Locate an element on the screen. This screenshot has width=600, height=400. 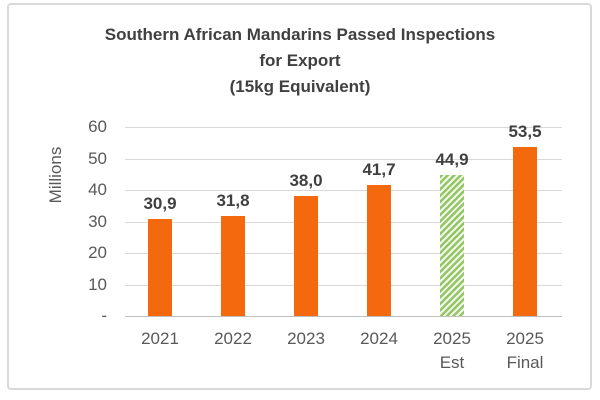
bar-2024 is located at coordinates (379, 250).